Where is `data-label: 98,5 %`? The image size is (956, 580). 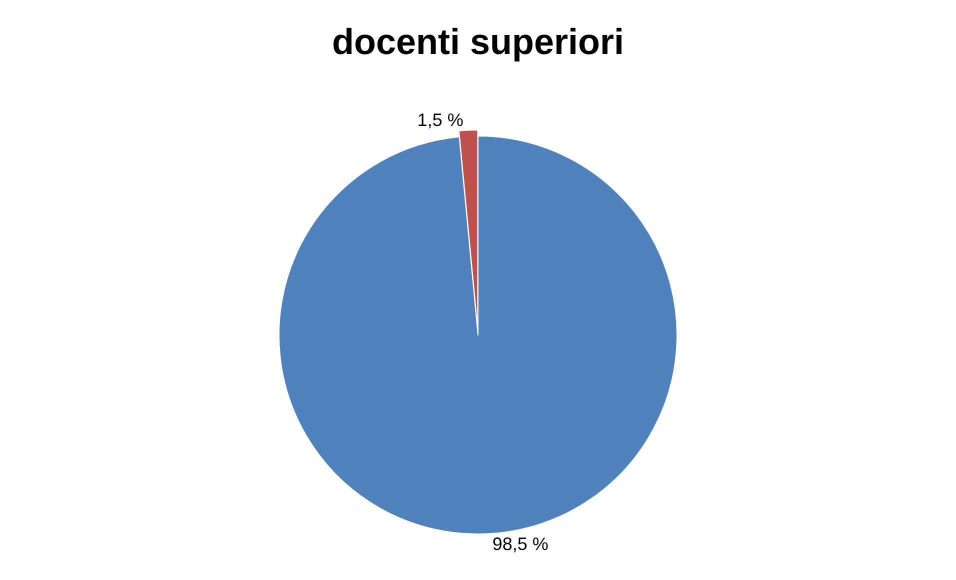
data-label: 98,5 % is located at coordinates (520, 544).